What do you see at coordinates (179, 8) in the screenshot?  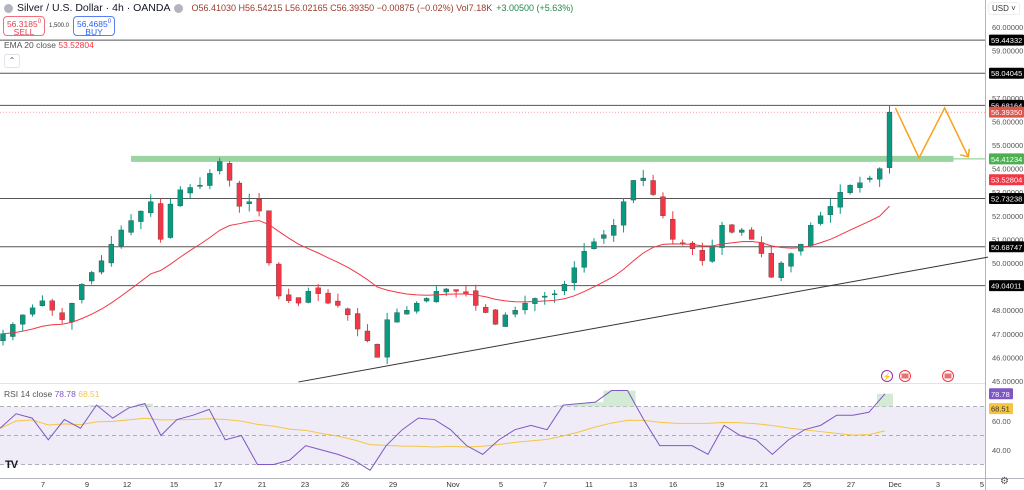 I see `market-status-icon` at bounding box center [179, 8].